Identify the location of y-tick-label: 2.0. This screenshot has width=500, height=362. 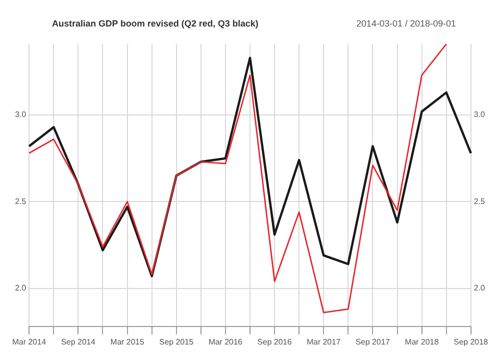
(20, 287).